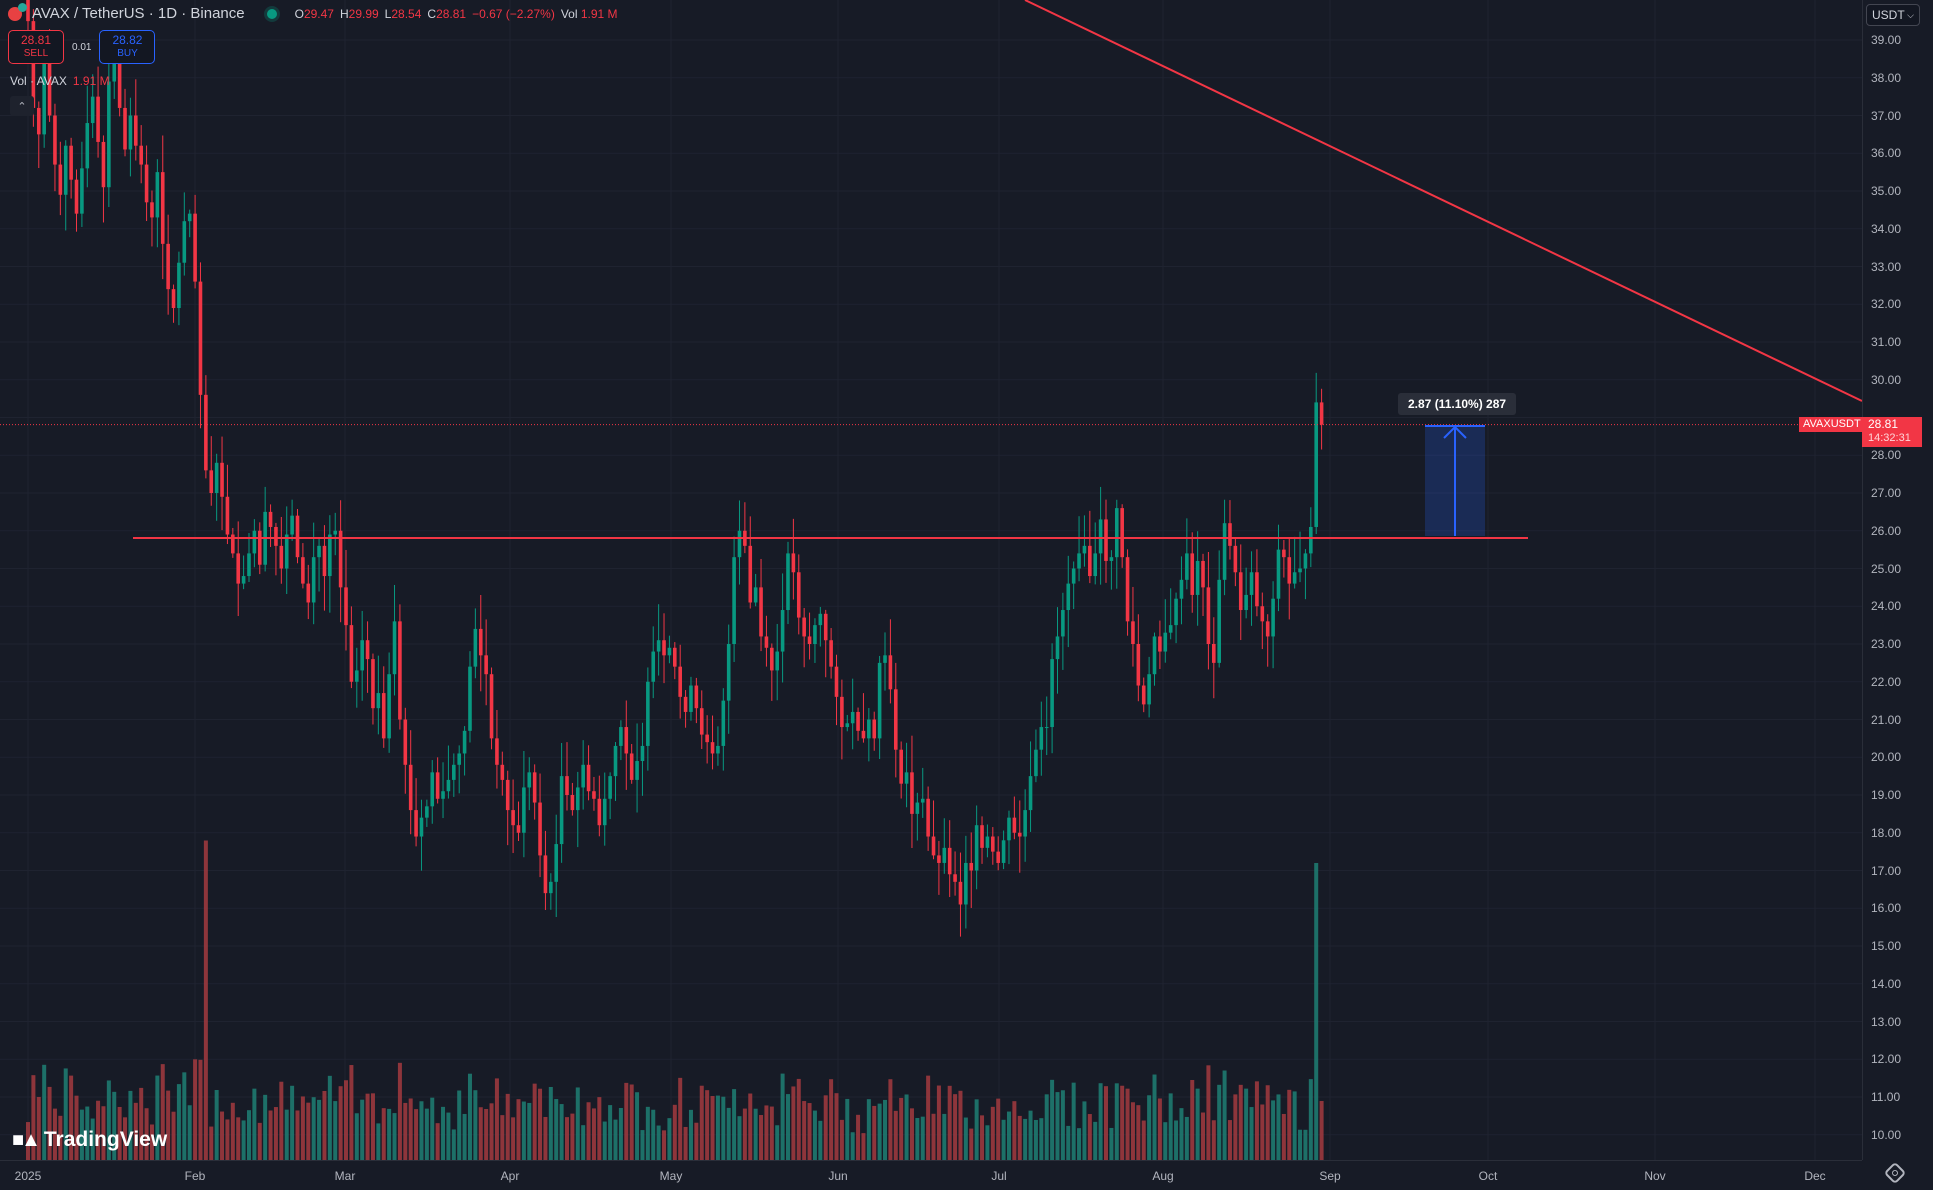  What do you see at coordinates (38, 81) in the screenshot?
I see `volume-legend-label: Vol · AVAX` at bounding box center [38, 81].